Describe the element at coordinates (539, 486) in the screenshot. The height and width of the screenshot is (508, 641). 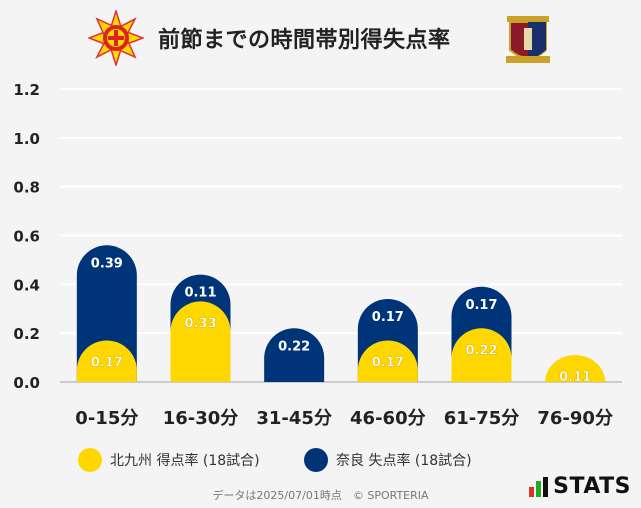
I see `stats-bars-icon` at that location.